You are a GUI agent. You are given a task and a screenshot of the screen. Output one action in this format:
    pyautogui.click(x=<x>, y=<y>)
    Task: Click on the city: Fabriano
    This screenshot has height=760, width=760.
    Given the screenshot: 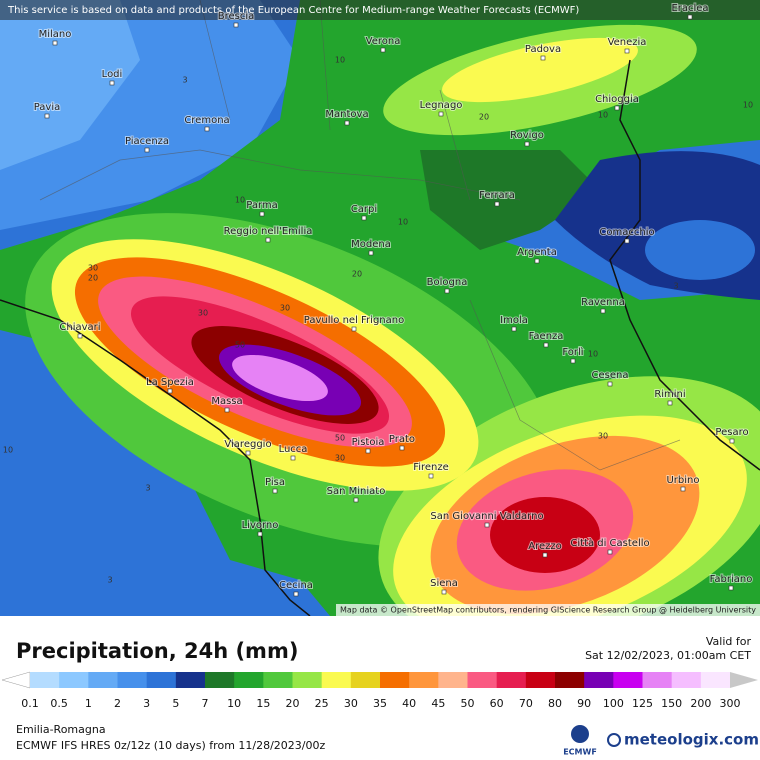 What is the action you would take?
    pyautogui.click(x=731, y=582)
    